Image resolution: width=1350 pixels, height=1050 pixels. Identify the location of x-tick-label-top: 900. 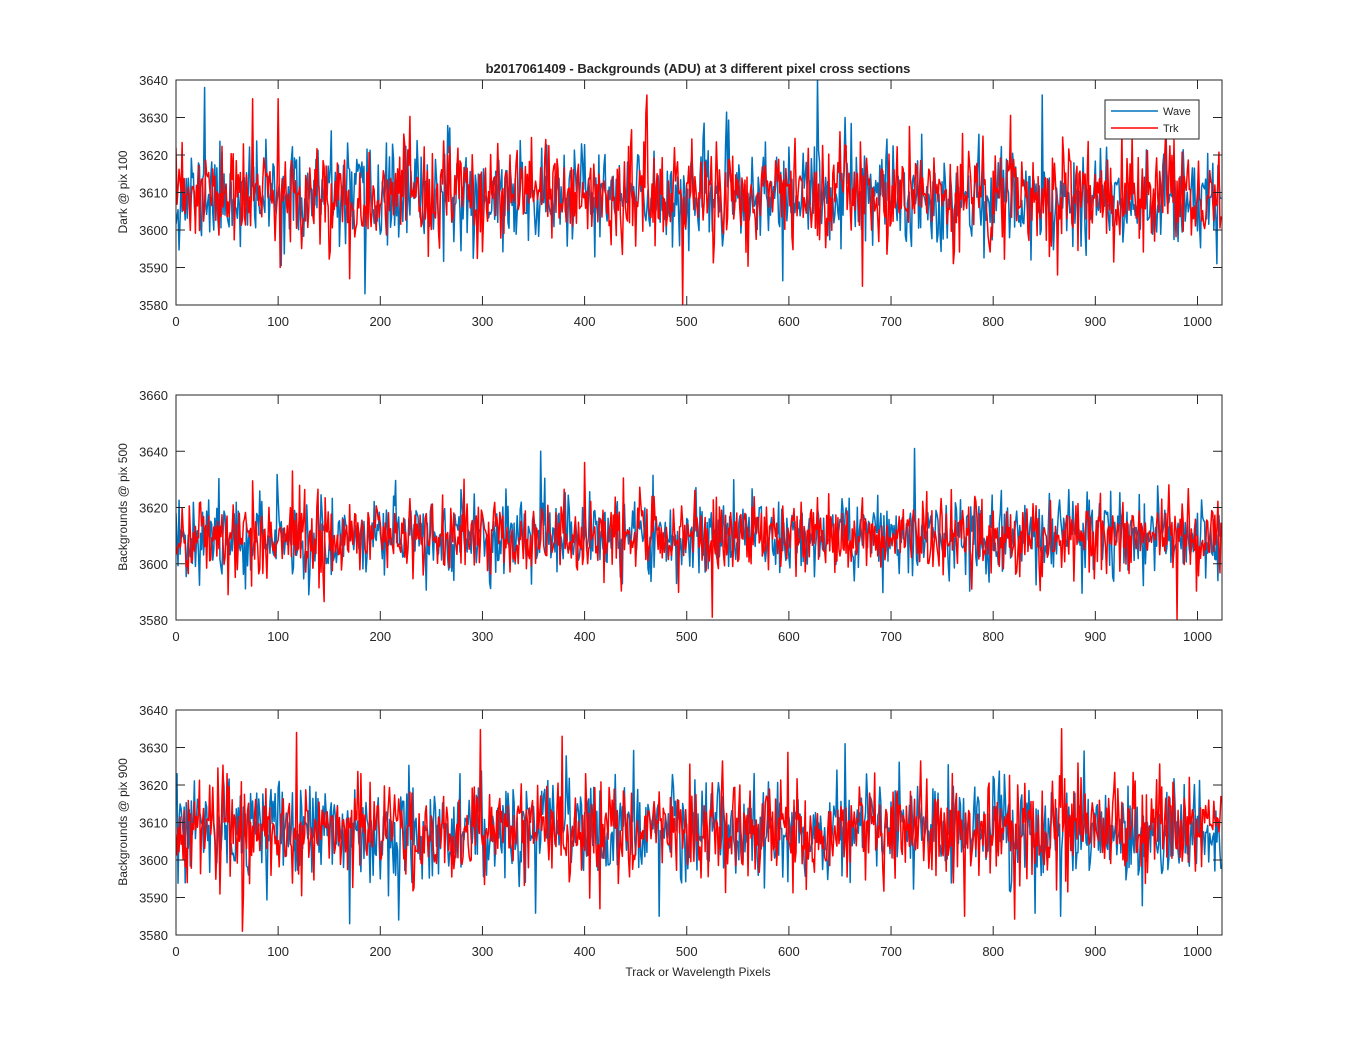
(1095, 321).